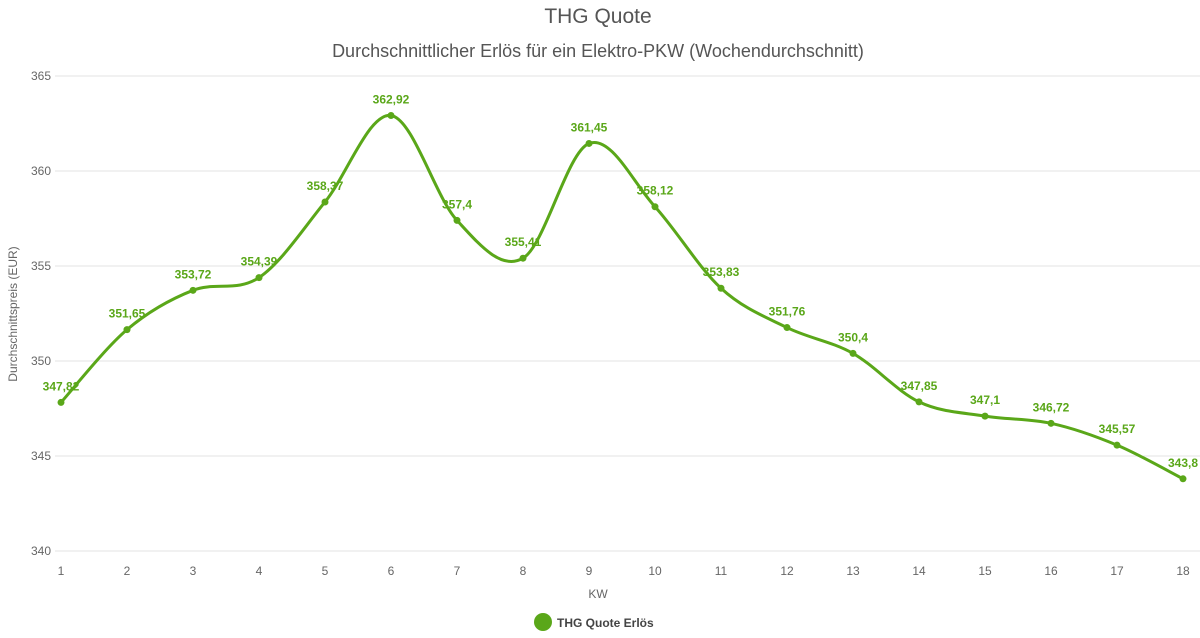 The image size is (1200, 638). What do you see at coordinates (193, 274) in the screenshot?
I see `data-label: 353,72` at bounding box center [193, 274].